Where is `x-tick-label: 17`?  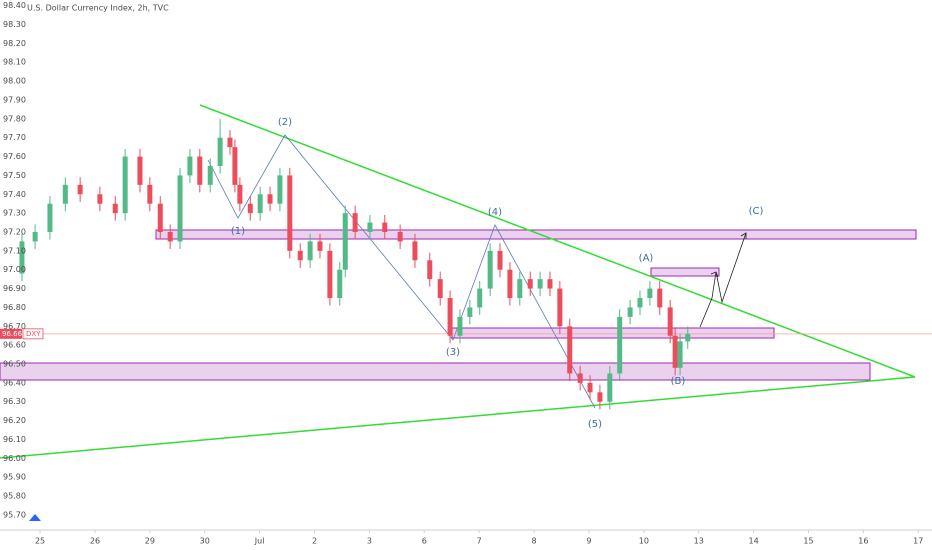
x-tick-label: 17 is located at coordinates (918, 541).